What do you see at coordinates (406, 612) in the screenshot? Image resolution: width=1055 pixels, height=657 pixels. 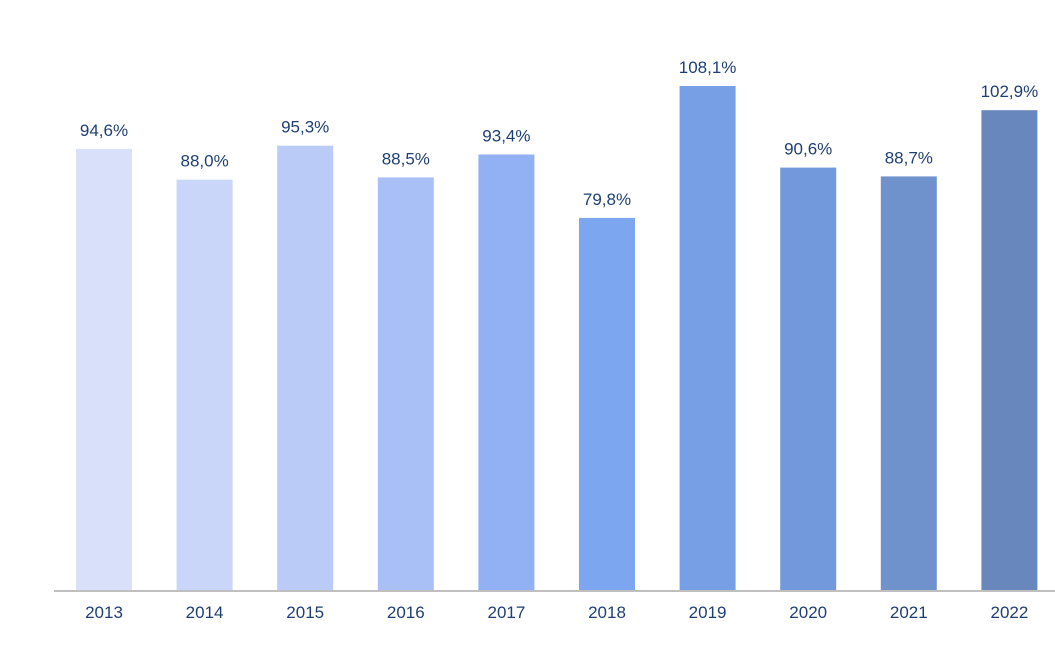 I see `x-tick-2016: 2016` at bounding box center [406, 612].